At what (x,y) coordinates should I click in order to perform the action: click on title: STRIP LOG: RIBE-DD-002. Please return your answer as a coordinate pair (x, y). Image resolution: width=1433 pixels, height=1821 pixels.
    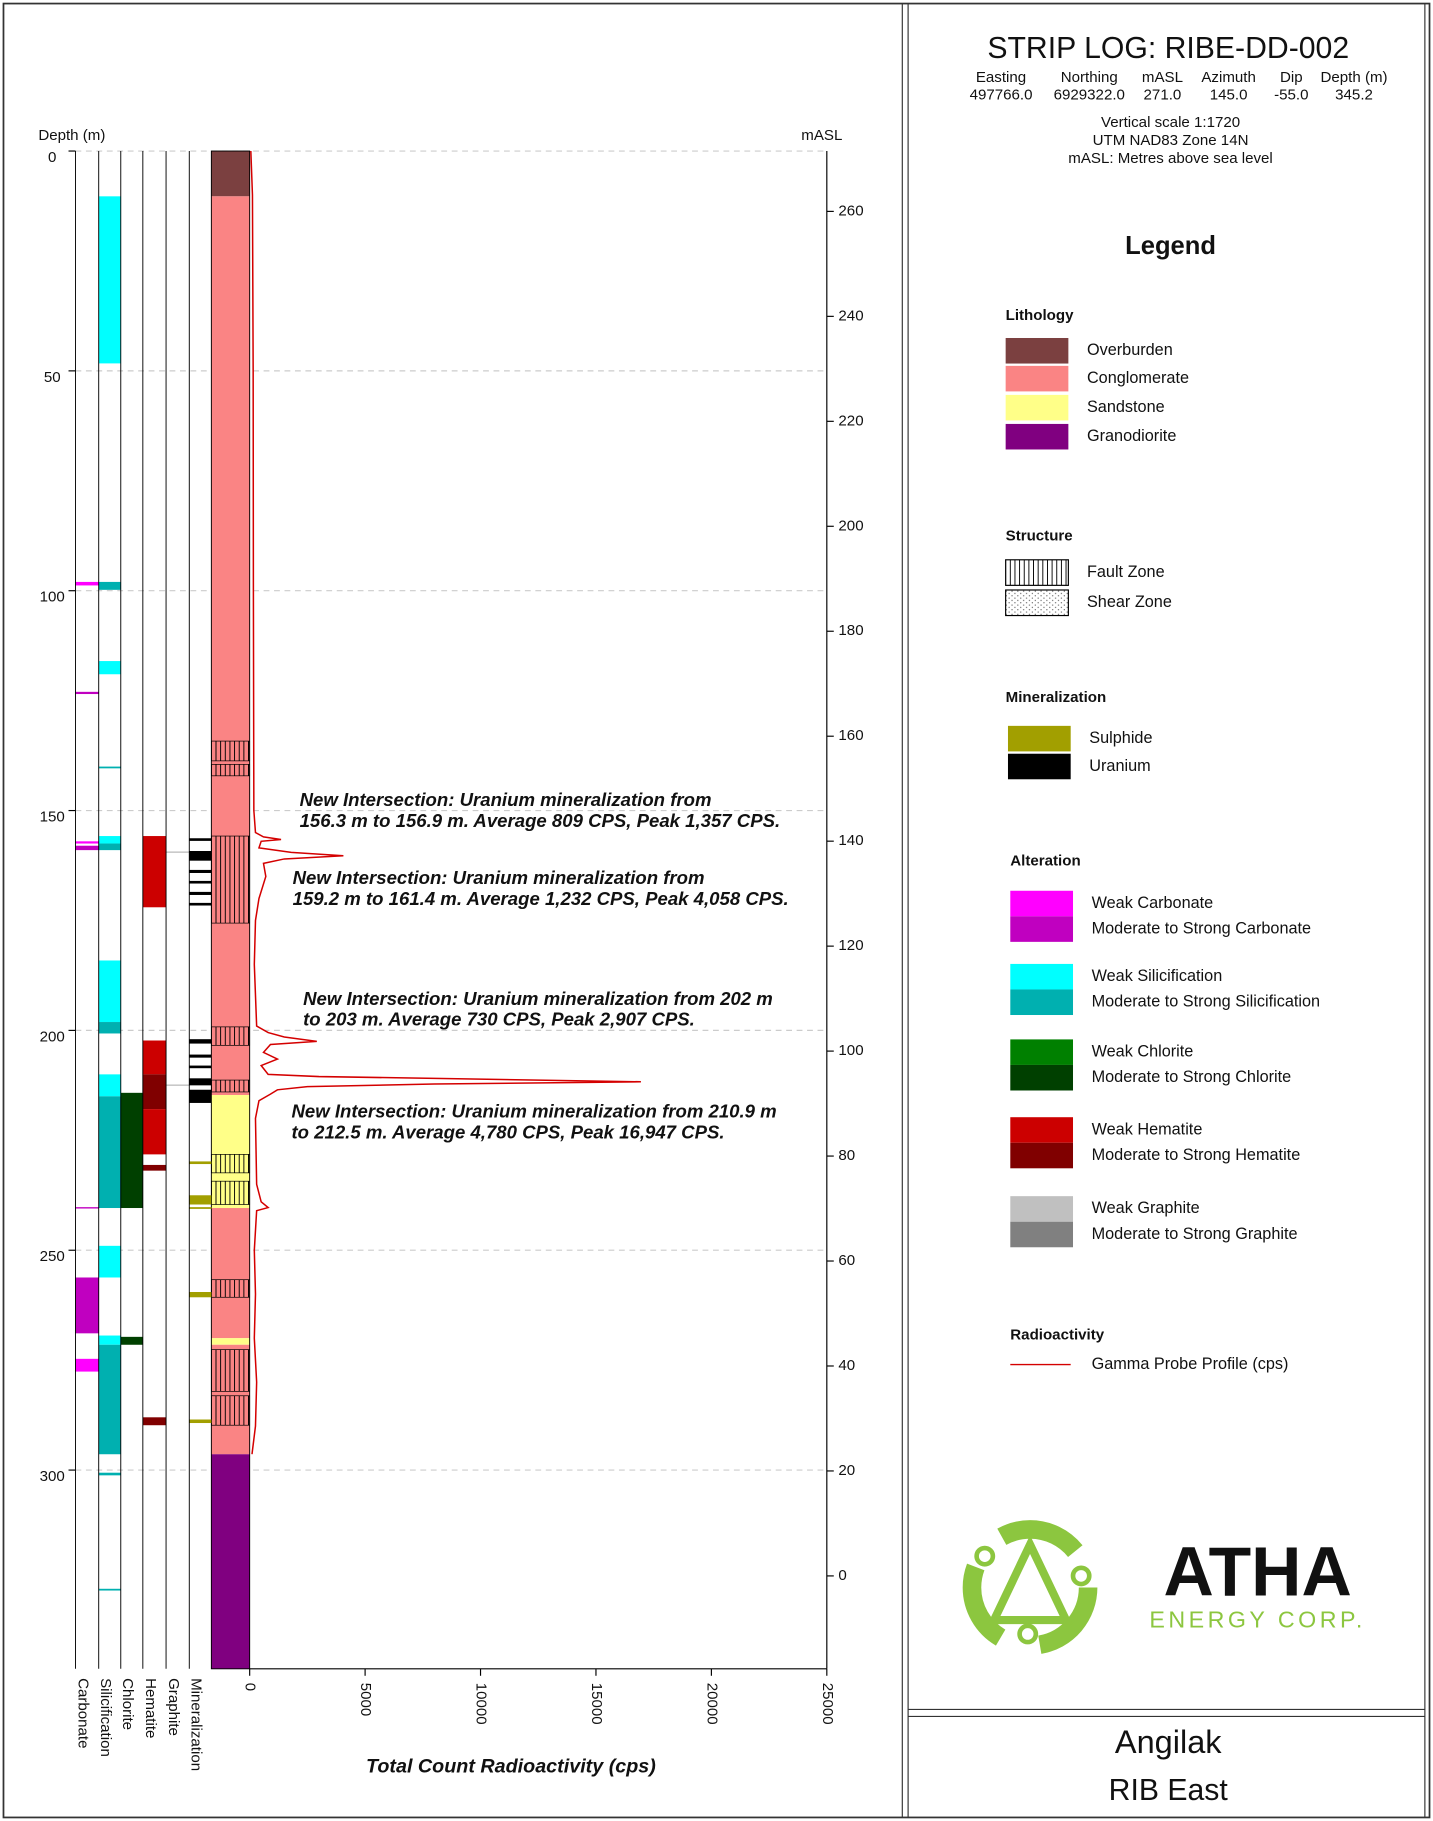
    Looking at the image, I should click on (1168, 48).